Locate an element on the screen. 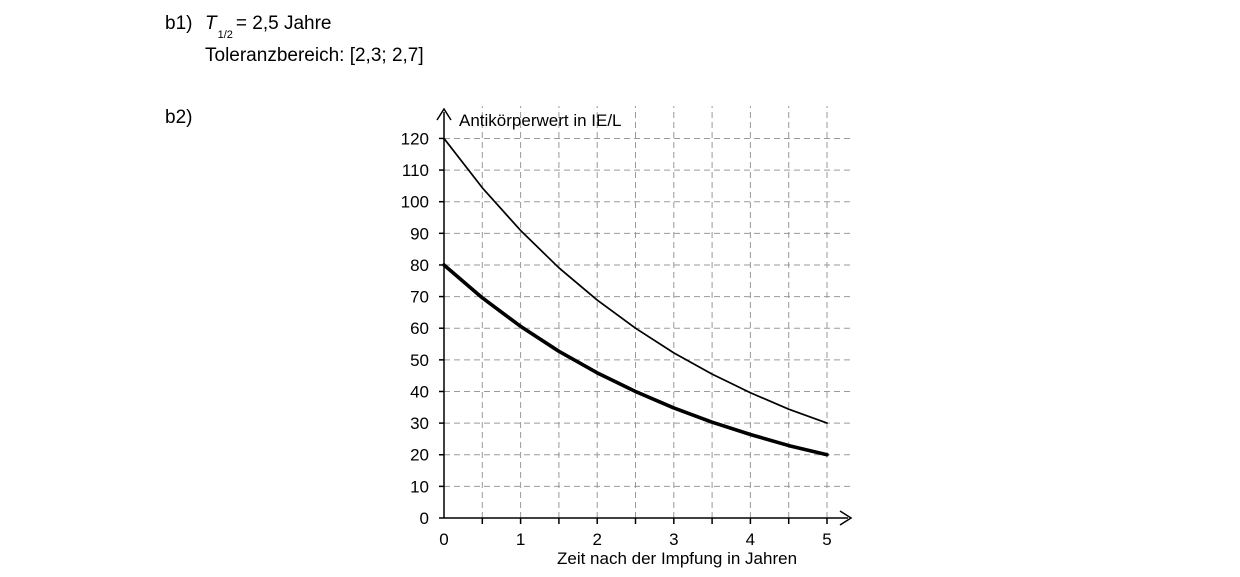  y-tick-label: 50 is located at coordinates (419, 360).